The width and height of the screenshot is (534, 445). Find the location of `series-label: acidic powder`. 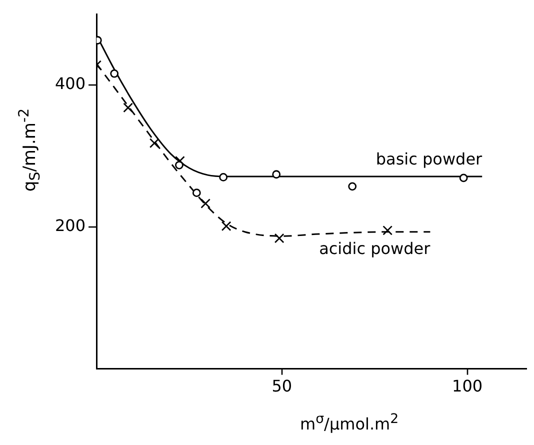

series-label: acidic powder is located at coordinates (375, 248).